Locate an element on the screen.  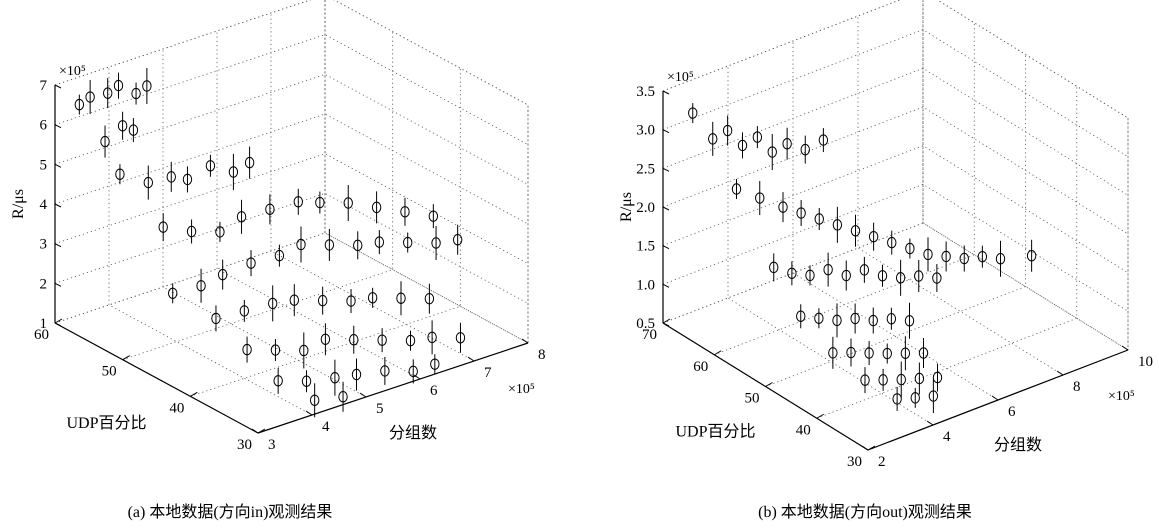
x-tick-label: 10 is located at coordinates (1145, 362).